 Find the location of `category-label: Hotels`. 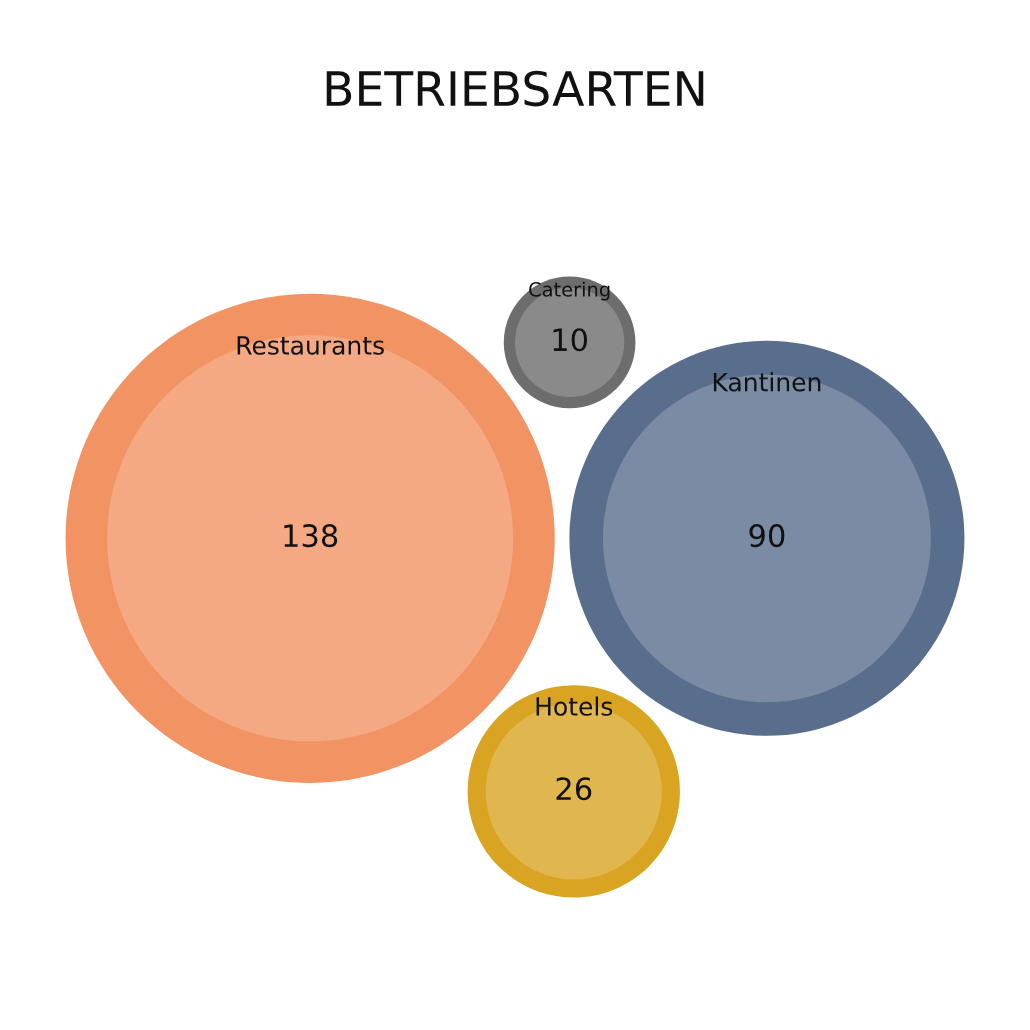

category-label: Hotels is located at coordinates (574, 706).